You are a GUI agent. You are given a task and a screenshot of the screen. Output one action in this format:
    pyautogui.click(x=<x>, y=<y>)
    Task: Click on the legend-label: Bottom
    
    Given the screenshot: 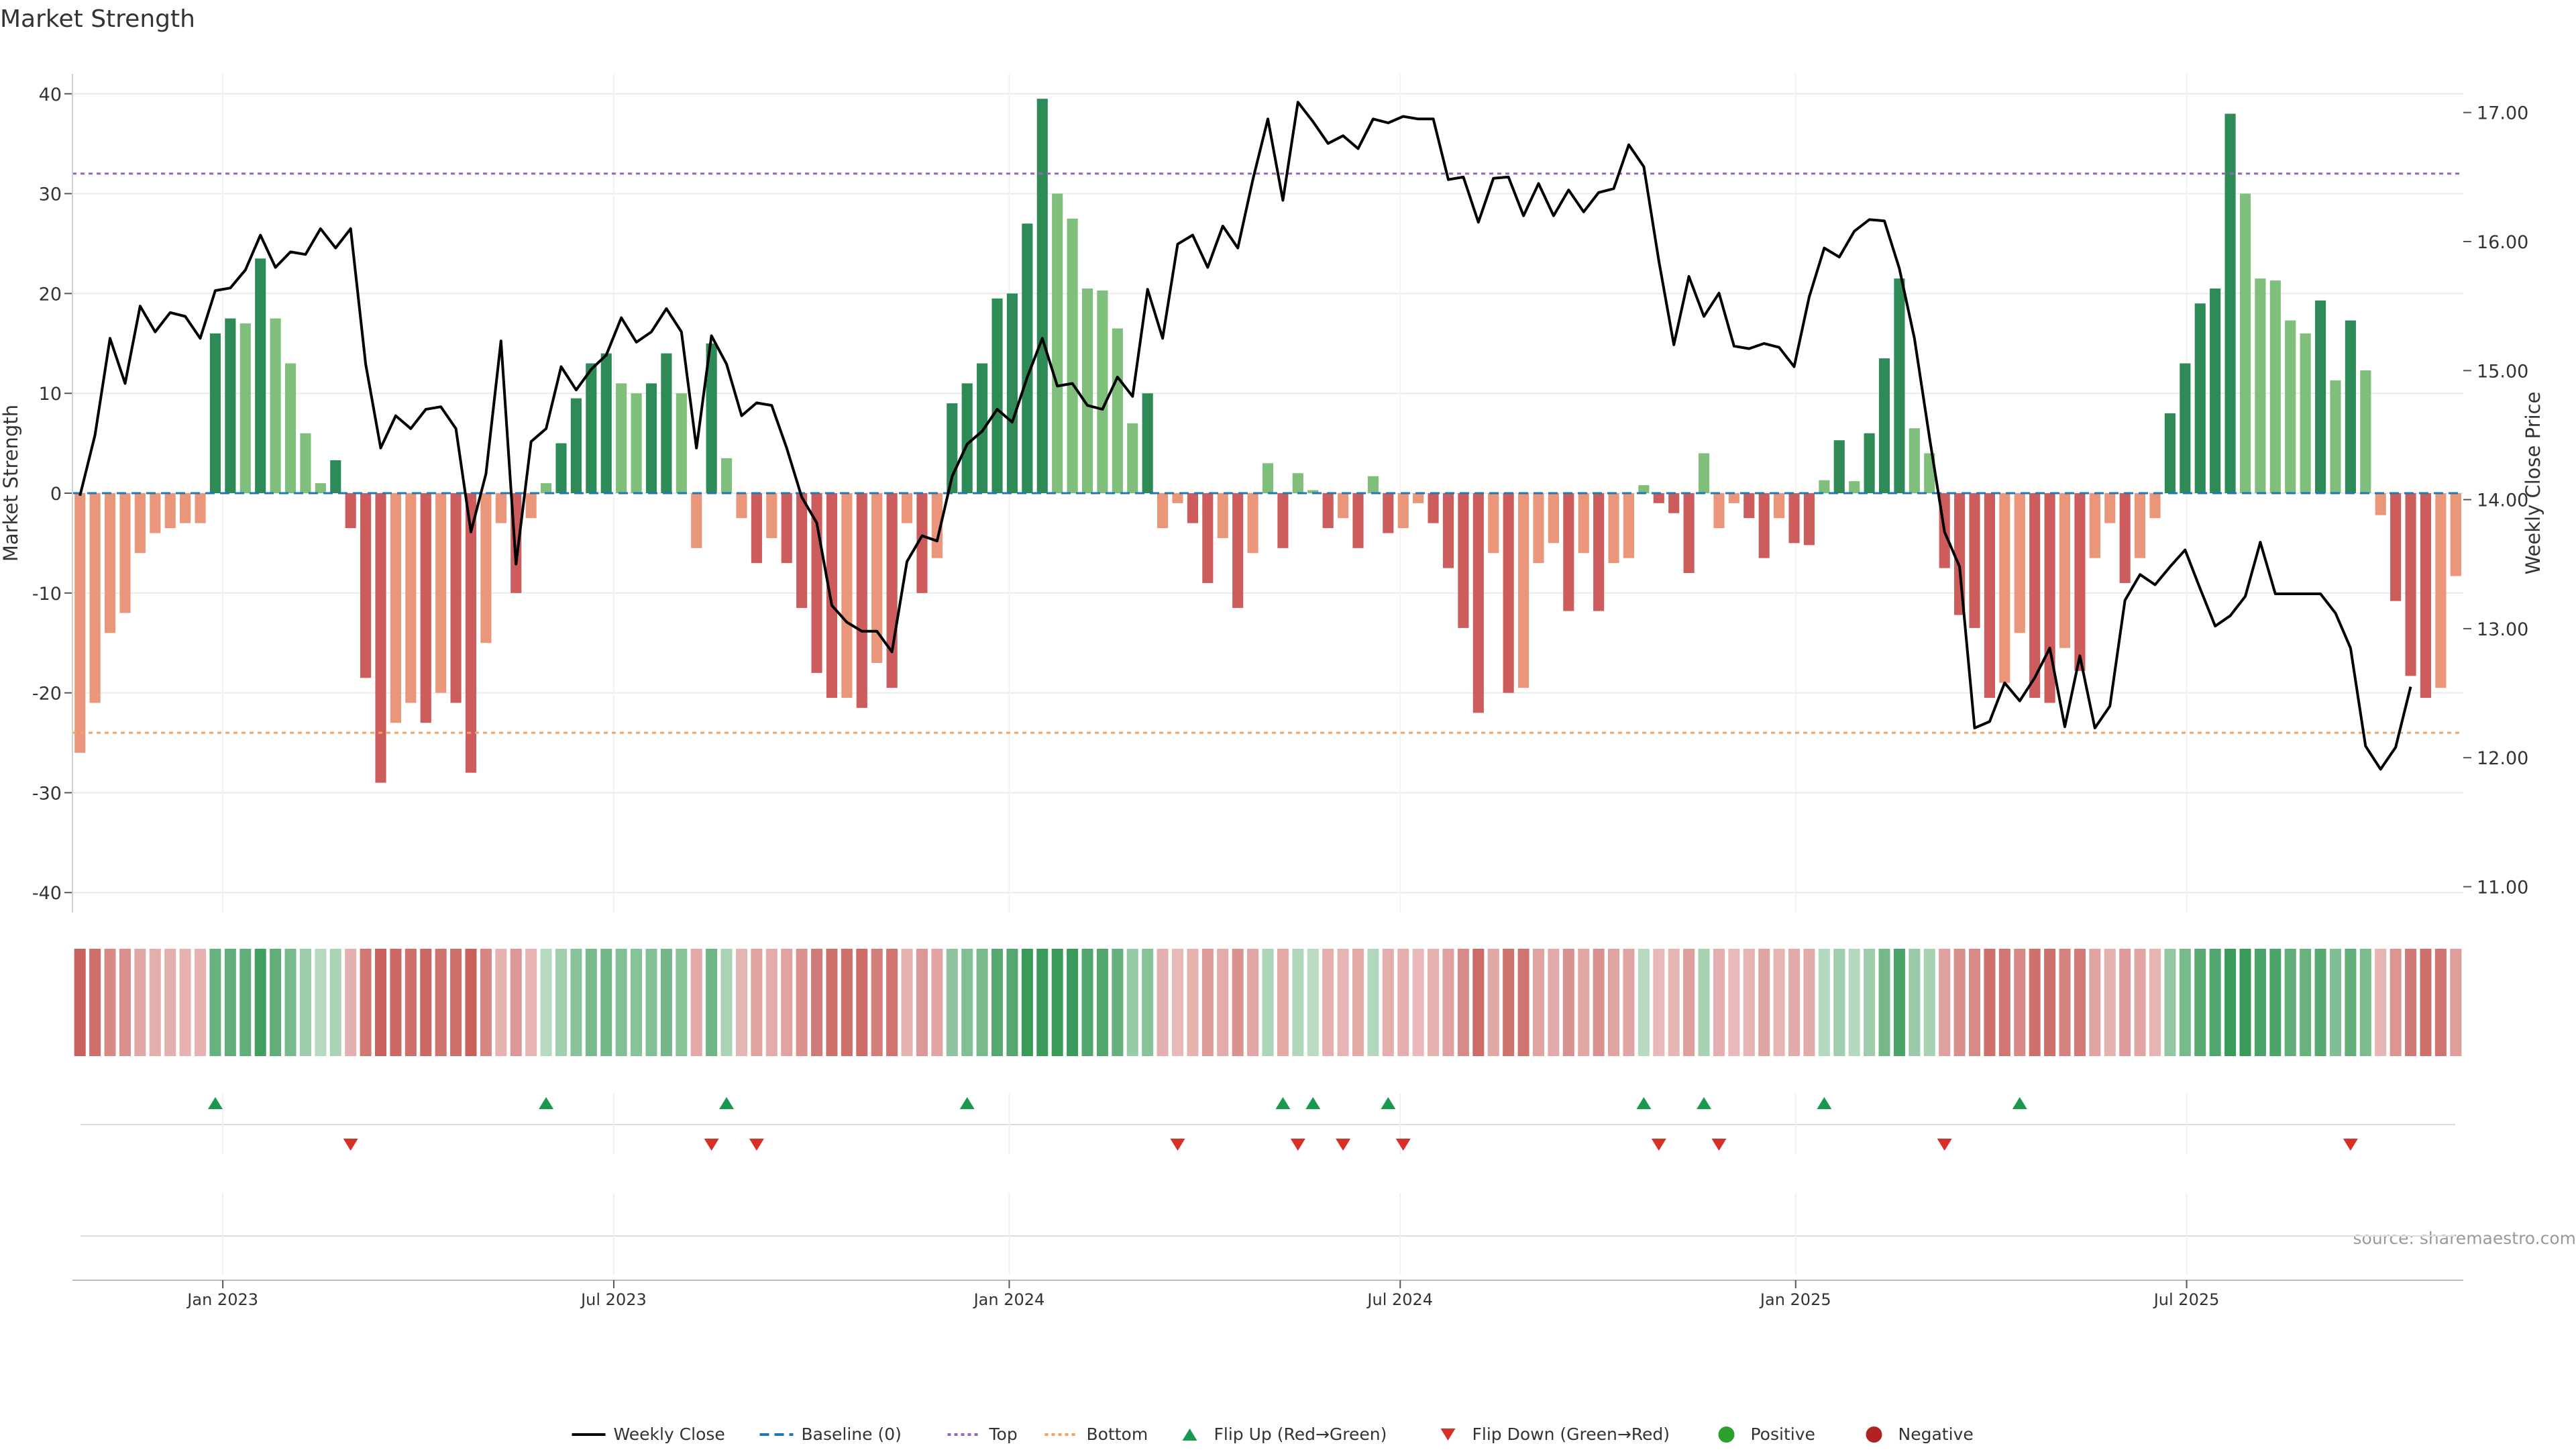 What is the action you would take?
    pyautogui.click(x=1117, y=1434)
    